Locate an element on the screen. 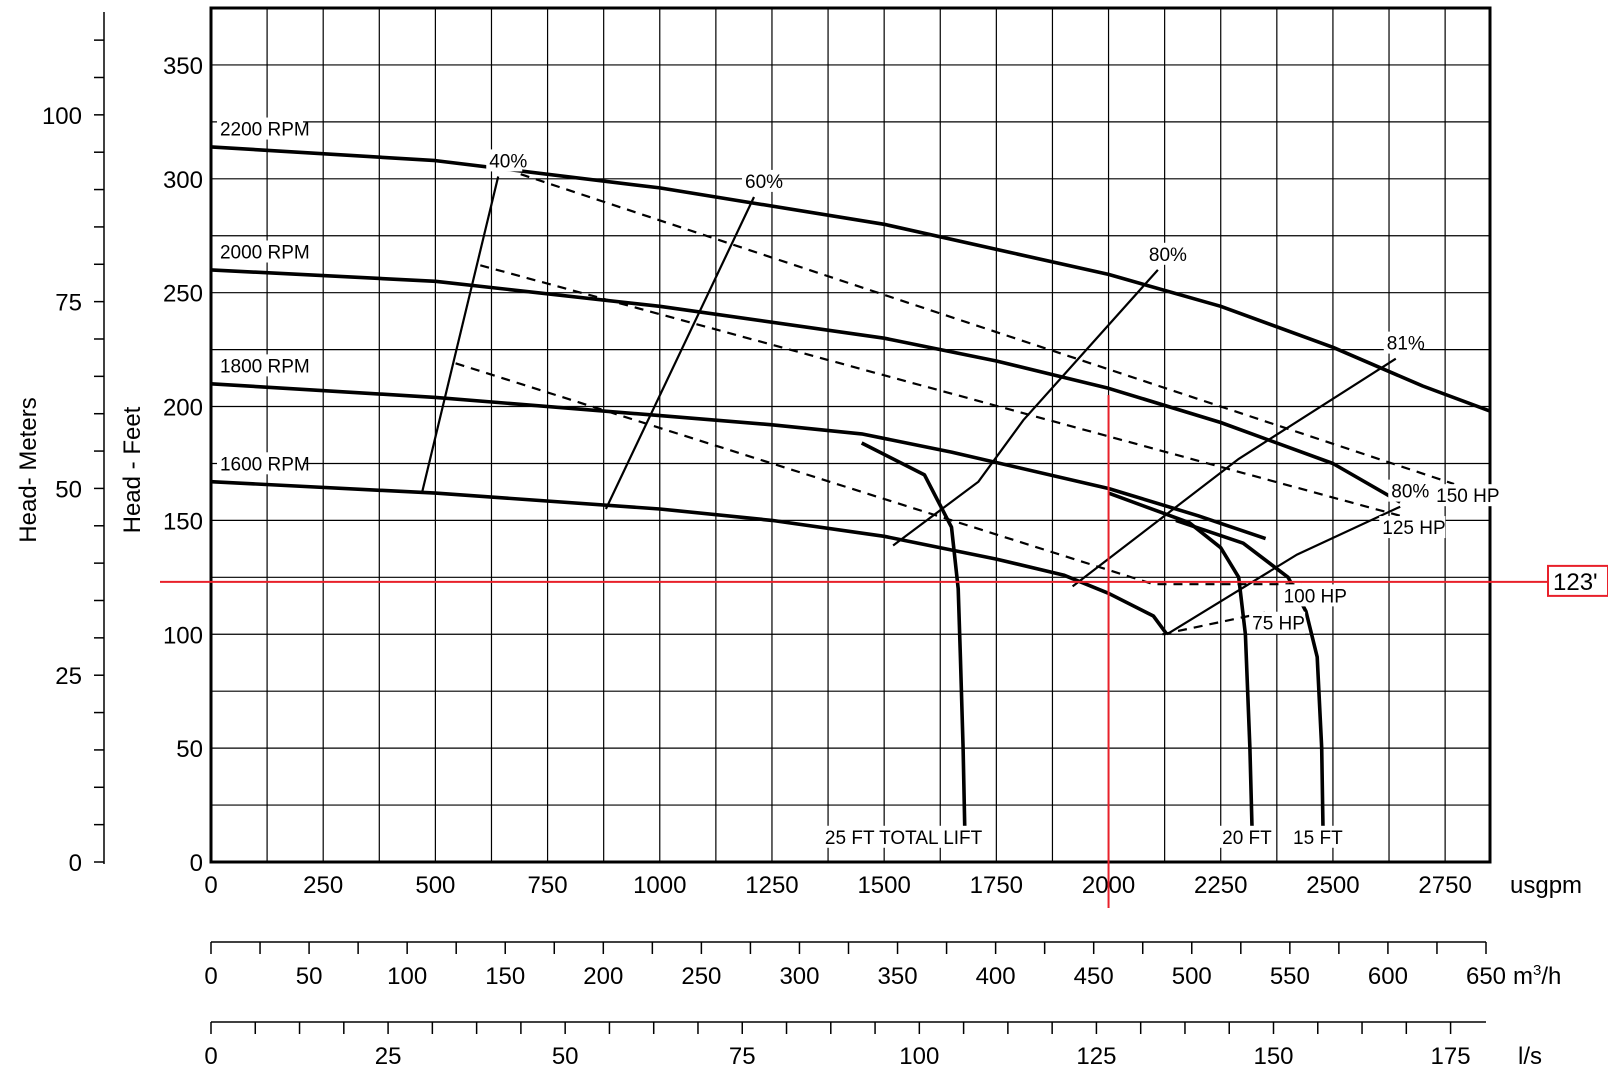  label-efficiency-60-1-bg is located at coordinates (760, 180).